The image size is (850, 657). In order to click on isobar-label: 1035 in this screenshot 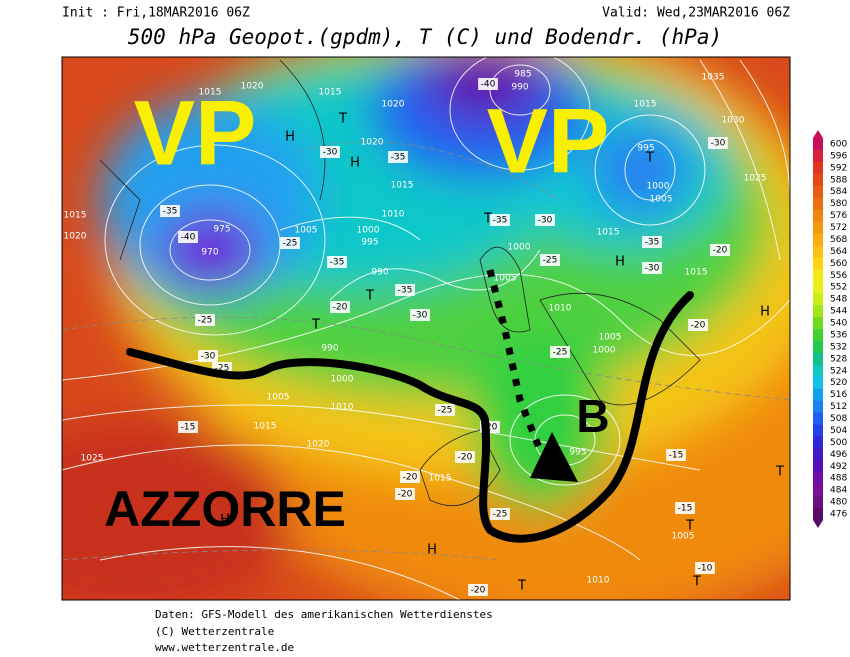, I will do `click(713, 78)`.